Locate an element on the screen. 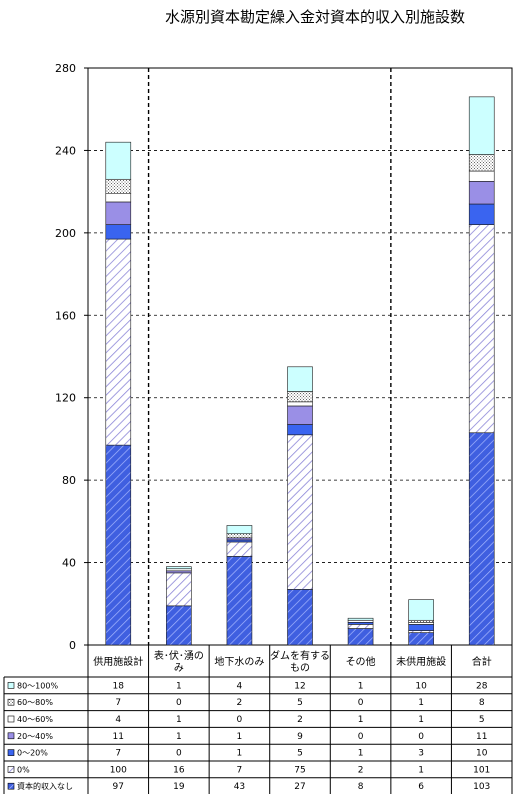  data-label: 3 is located at coordinates (421, 754).